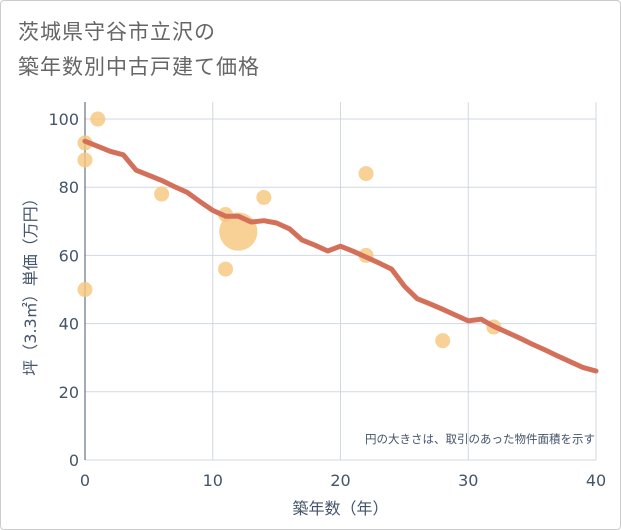 The image size is (621, 530). What do you see at coordinates (69, 392) in the screenshot?
I see `y-tick-label: 20` at bounding box center [69, 392].